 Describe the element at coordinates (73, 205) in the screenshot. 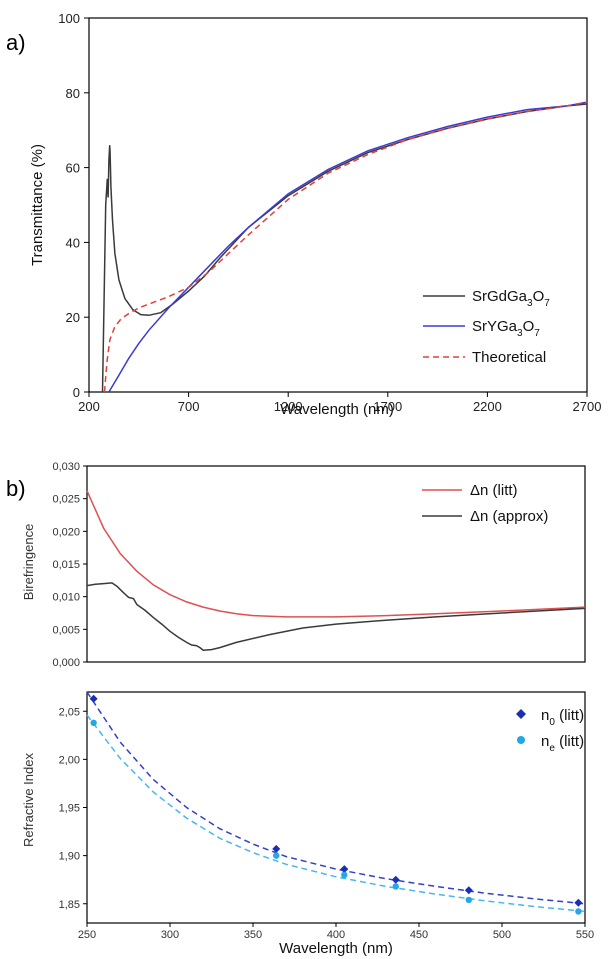

I see `panel-a-y-ticks: 0 20 40 60 80 100` at that location.